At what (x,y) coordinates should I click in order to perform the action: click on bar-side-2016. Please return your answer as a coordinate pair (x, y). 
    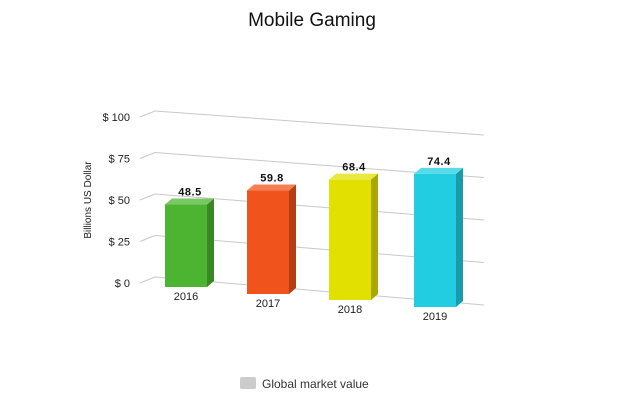
    Looking at the image, I should click on (210, 242).